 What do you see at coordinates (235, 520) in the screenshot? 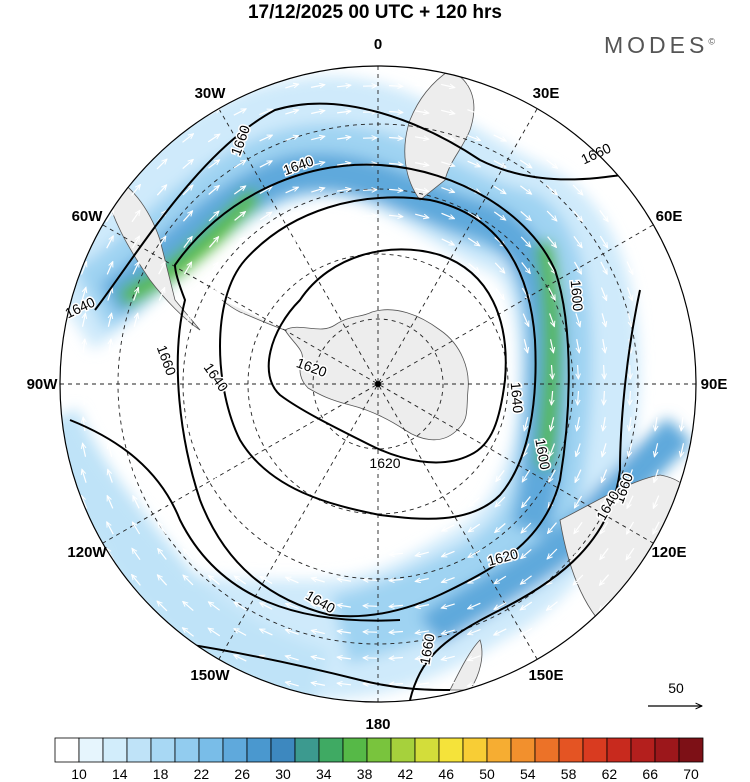
I see `contour-1640-south` at bounding box center [235, 520].